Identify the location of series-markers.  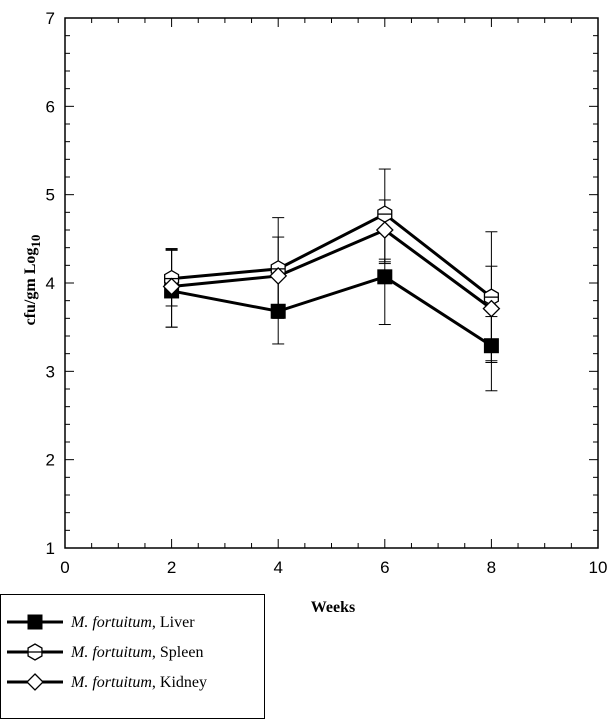
(331, 279).